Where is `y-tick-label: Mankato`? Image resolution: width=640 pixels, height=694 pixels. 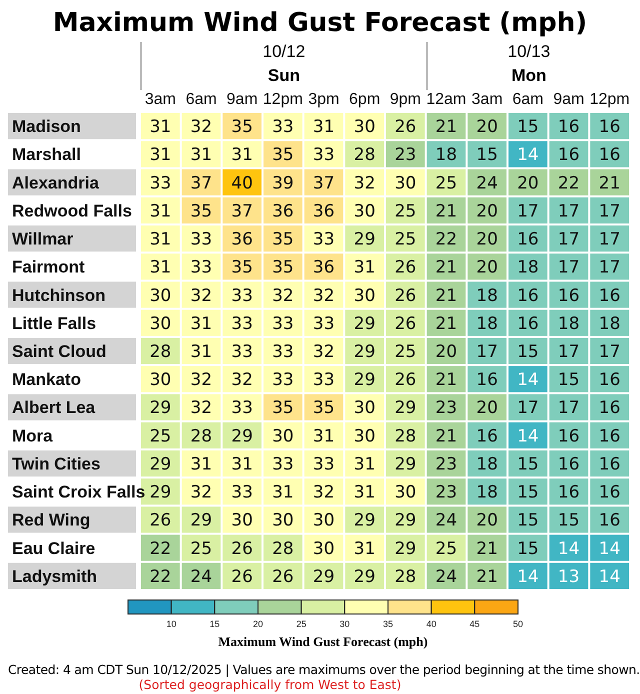
y-tick-label: Mankato is located at coordinates (46, 380).